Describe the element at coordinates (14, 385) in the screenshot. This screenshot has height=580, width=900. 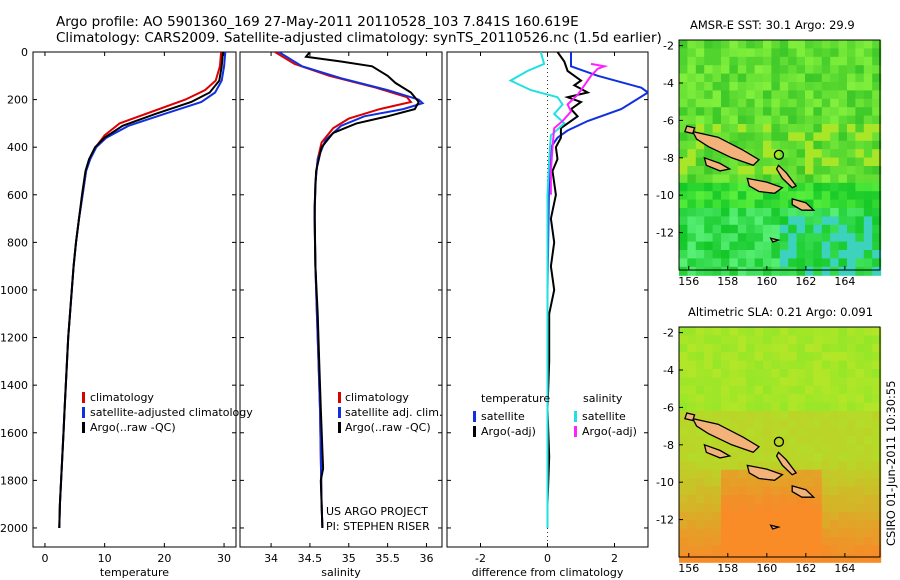
I see `y-tick-label: 1400` at that location.